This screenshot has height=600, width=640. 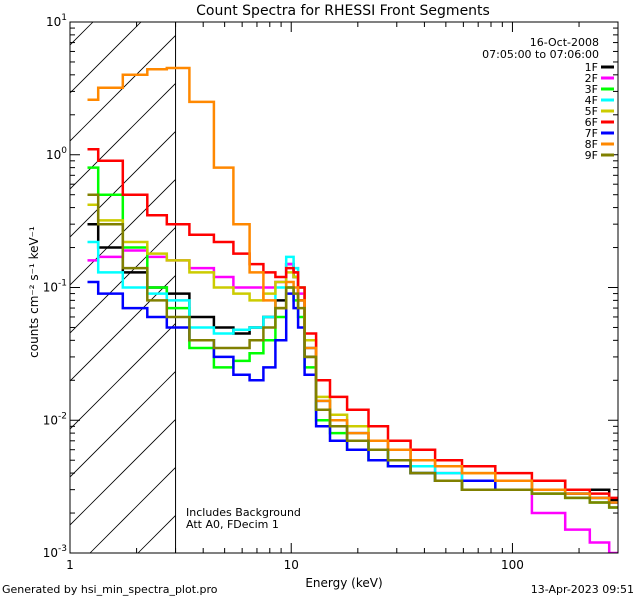 What do you see at coordinates (343, 11) in the screenshot?
I see `chart-title: Count Spectra for RHESSI Front Segments` at bounding box center [343, 11].